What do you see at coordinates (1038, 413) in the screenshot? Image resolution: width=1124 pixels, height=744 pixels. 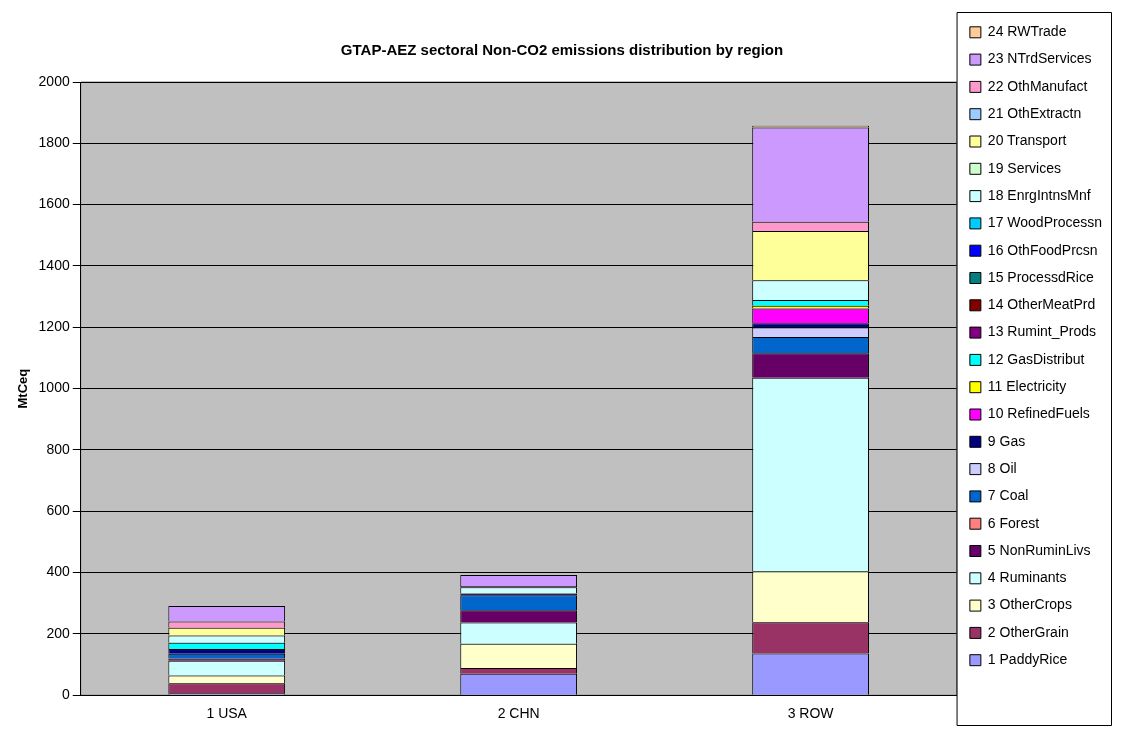 I see `legend-label: 10 RefinedFuels` at bounding box center [1038, 413].